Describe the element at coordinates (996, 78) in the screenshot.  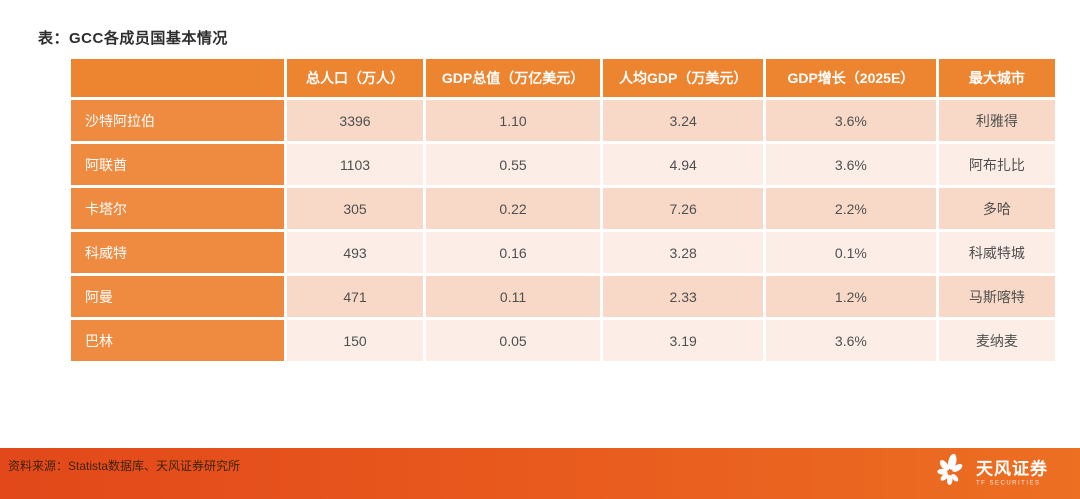
I see `column-header-largest-city: 最大城市` at that location.